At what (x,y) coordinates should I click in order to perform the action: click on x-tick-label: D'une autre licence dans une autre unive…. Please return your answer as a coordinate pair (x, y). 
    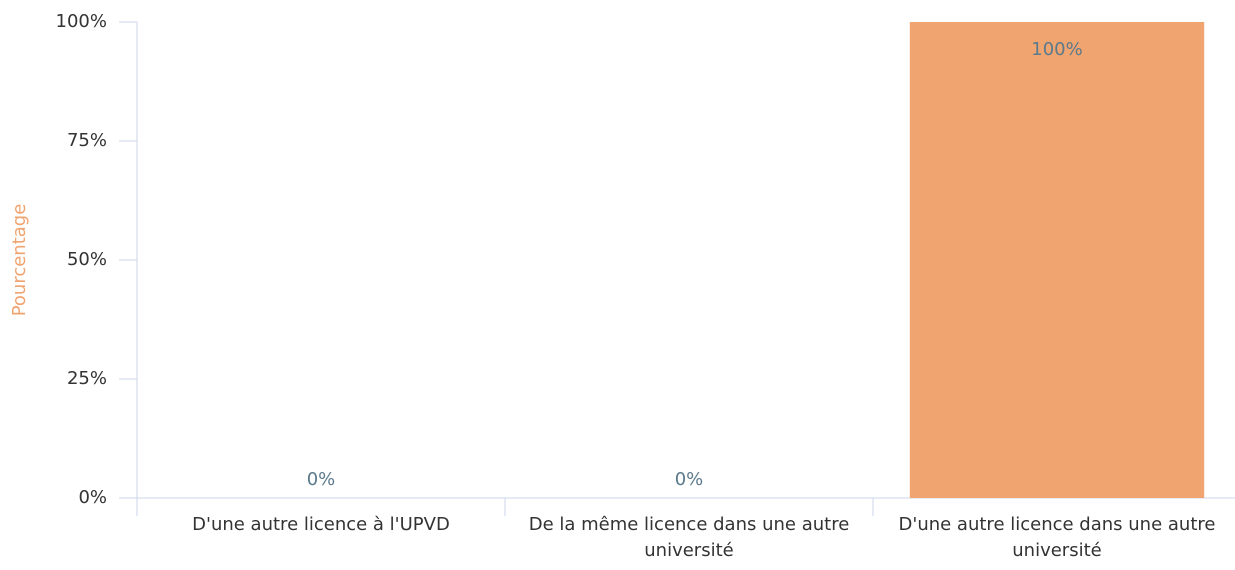
    Looking at the image, I should click on (1057, 537).